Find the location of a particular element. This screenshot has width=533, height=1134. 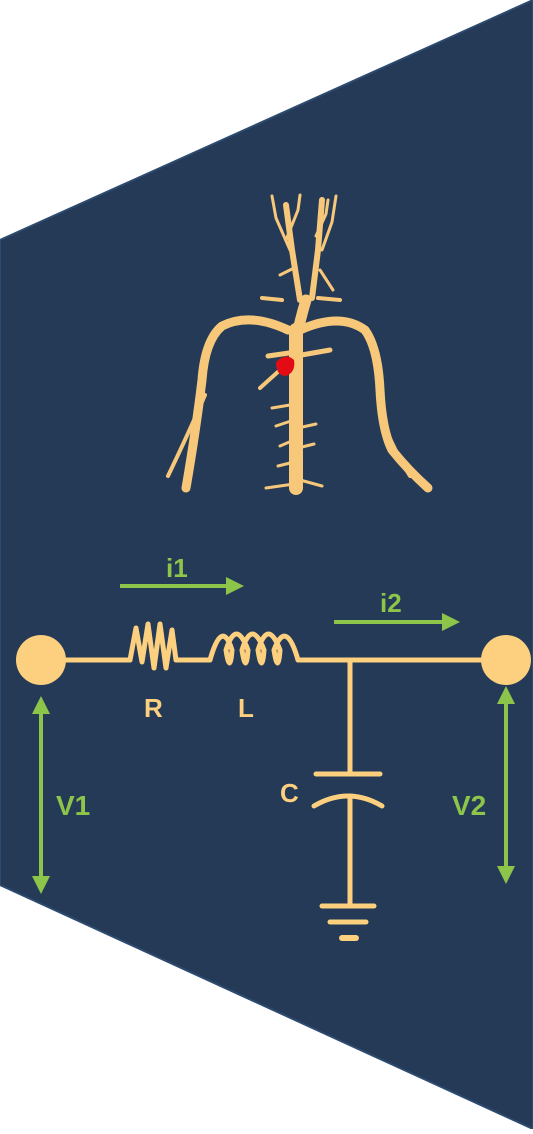

label-i2: i2 is located at coordinates (391, 603).